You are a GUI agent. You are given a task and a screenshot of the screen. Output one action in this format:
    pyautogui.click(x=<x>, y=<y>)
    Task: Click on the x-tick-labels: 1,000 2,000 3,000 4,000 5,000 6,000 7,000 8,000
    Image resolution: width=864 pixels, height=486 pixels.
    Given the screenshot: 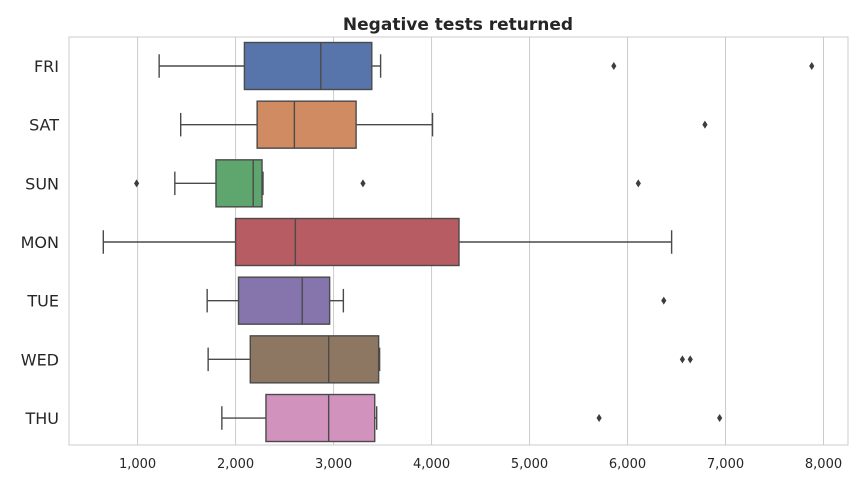 What is the action you would take?
    pyautogui.click(x=480, y=464)
    